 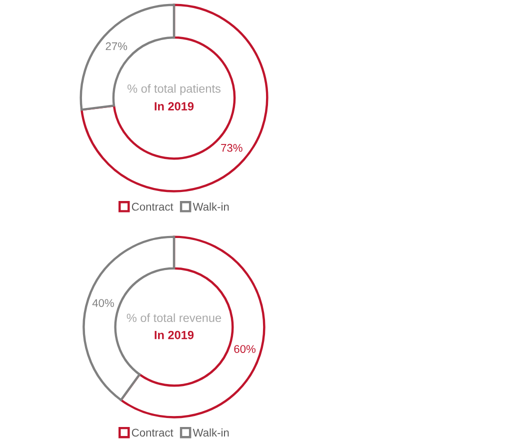 I want to click on data-label: 73%, so click(x=231, y=148).